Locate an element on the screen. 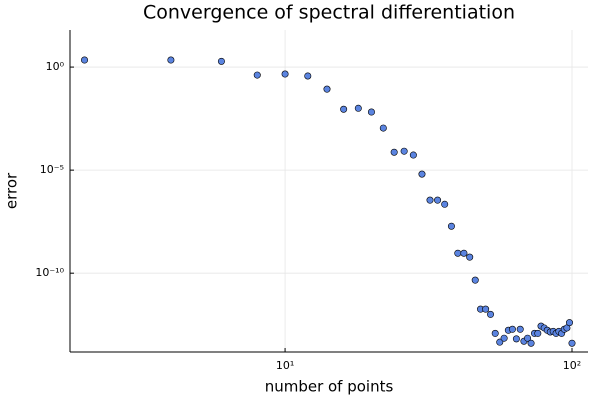 This screenshot has height=400, width=600. chart-title: Convergence of spectral differentiation is located at coordinates (329, 13).